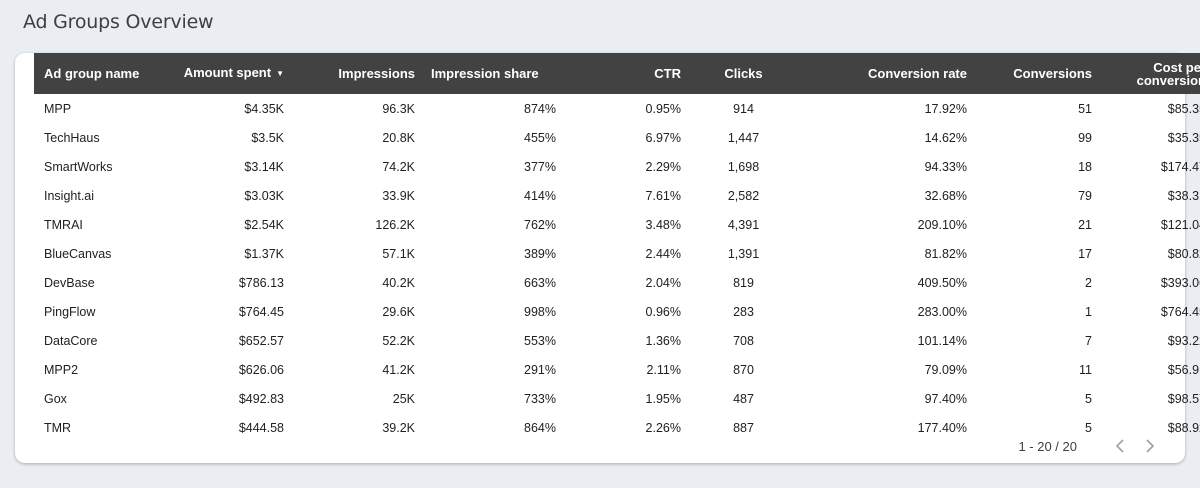 The height and width of the screenshot is (488, 1200). What do you see at coordinates (663, 398) in the screenshot?
I see `cell-ctr: 1.95%` at bounding box center [663, 398].